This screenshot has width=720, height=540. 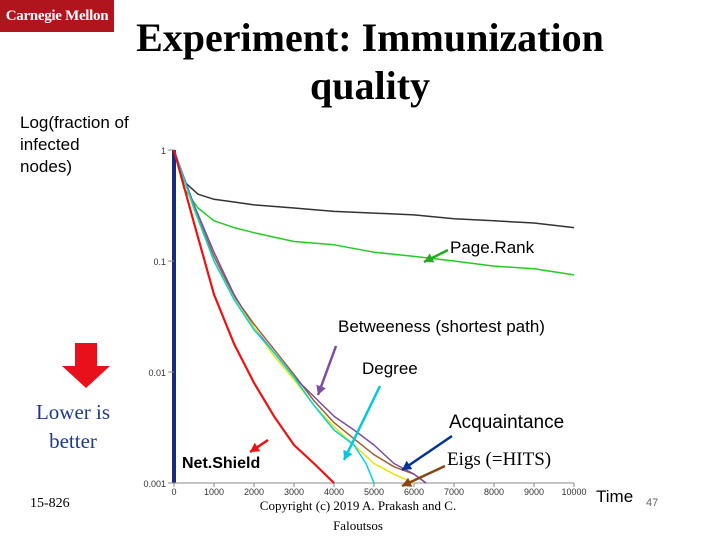 I want to click on x-axis-label: Time, so click(x=614, y=496).